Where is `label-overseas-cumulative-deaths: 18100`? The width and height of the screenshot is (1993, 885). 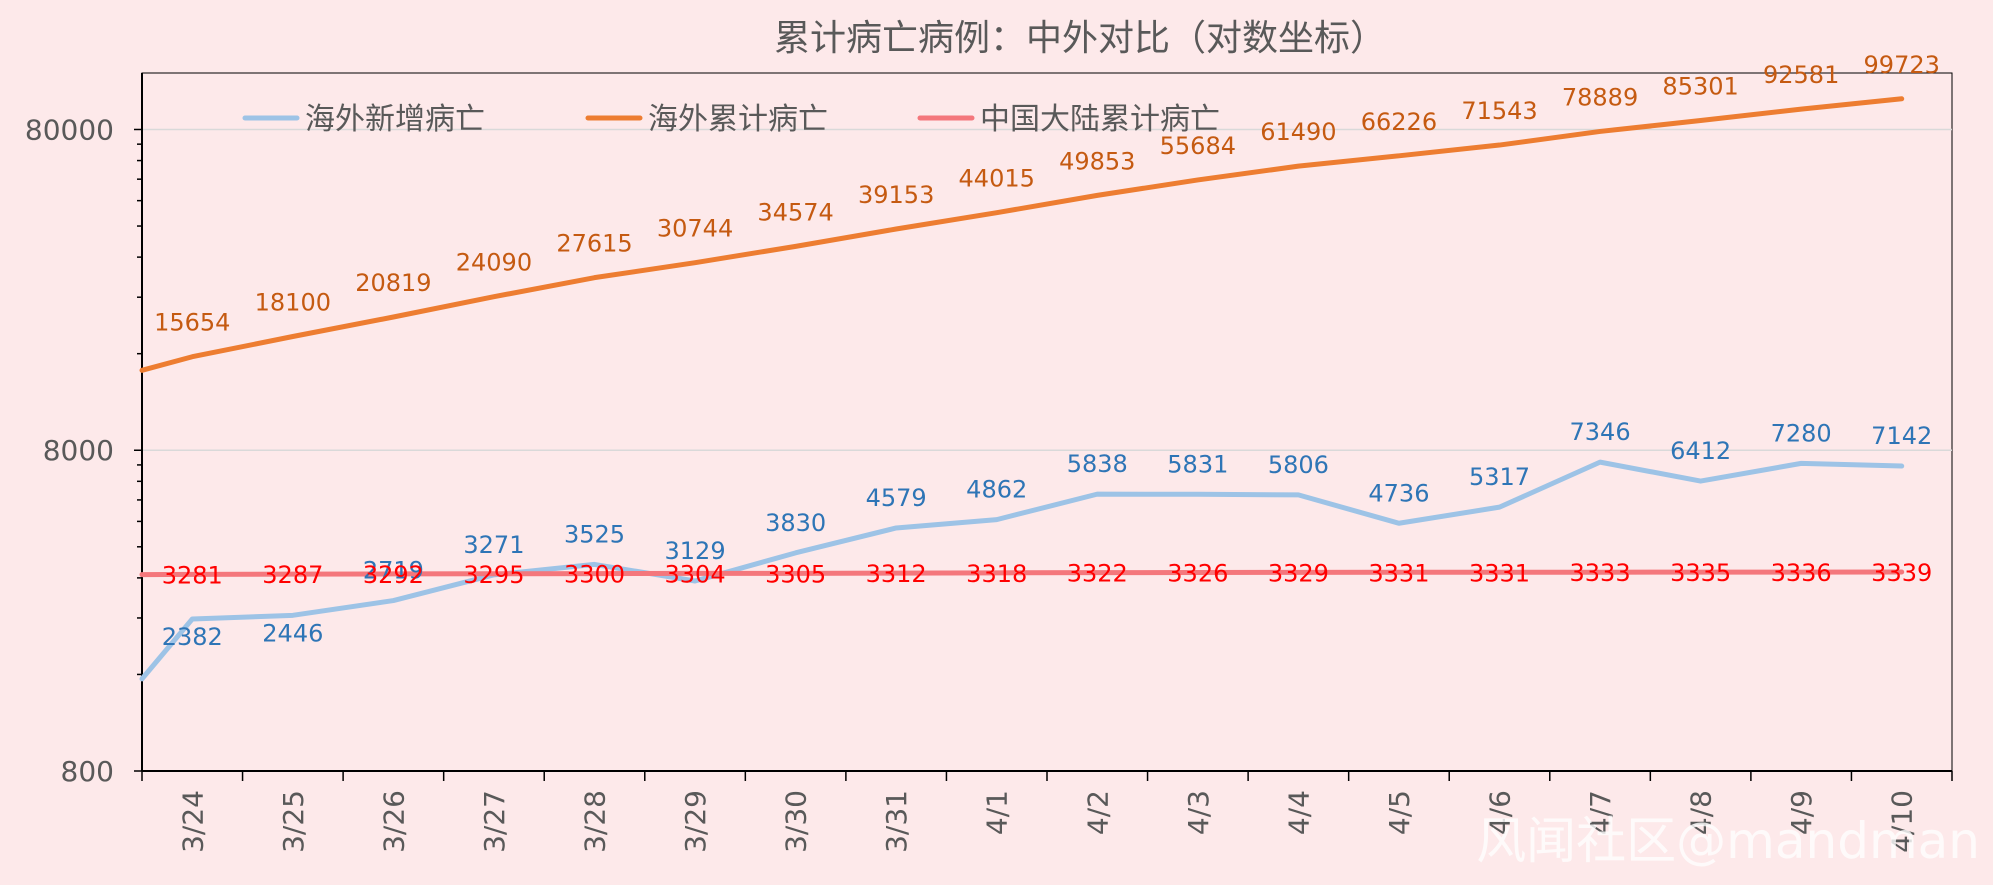 label-overseas-cumulative-deaths: 18100 is located at coordinates (293, 303).